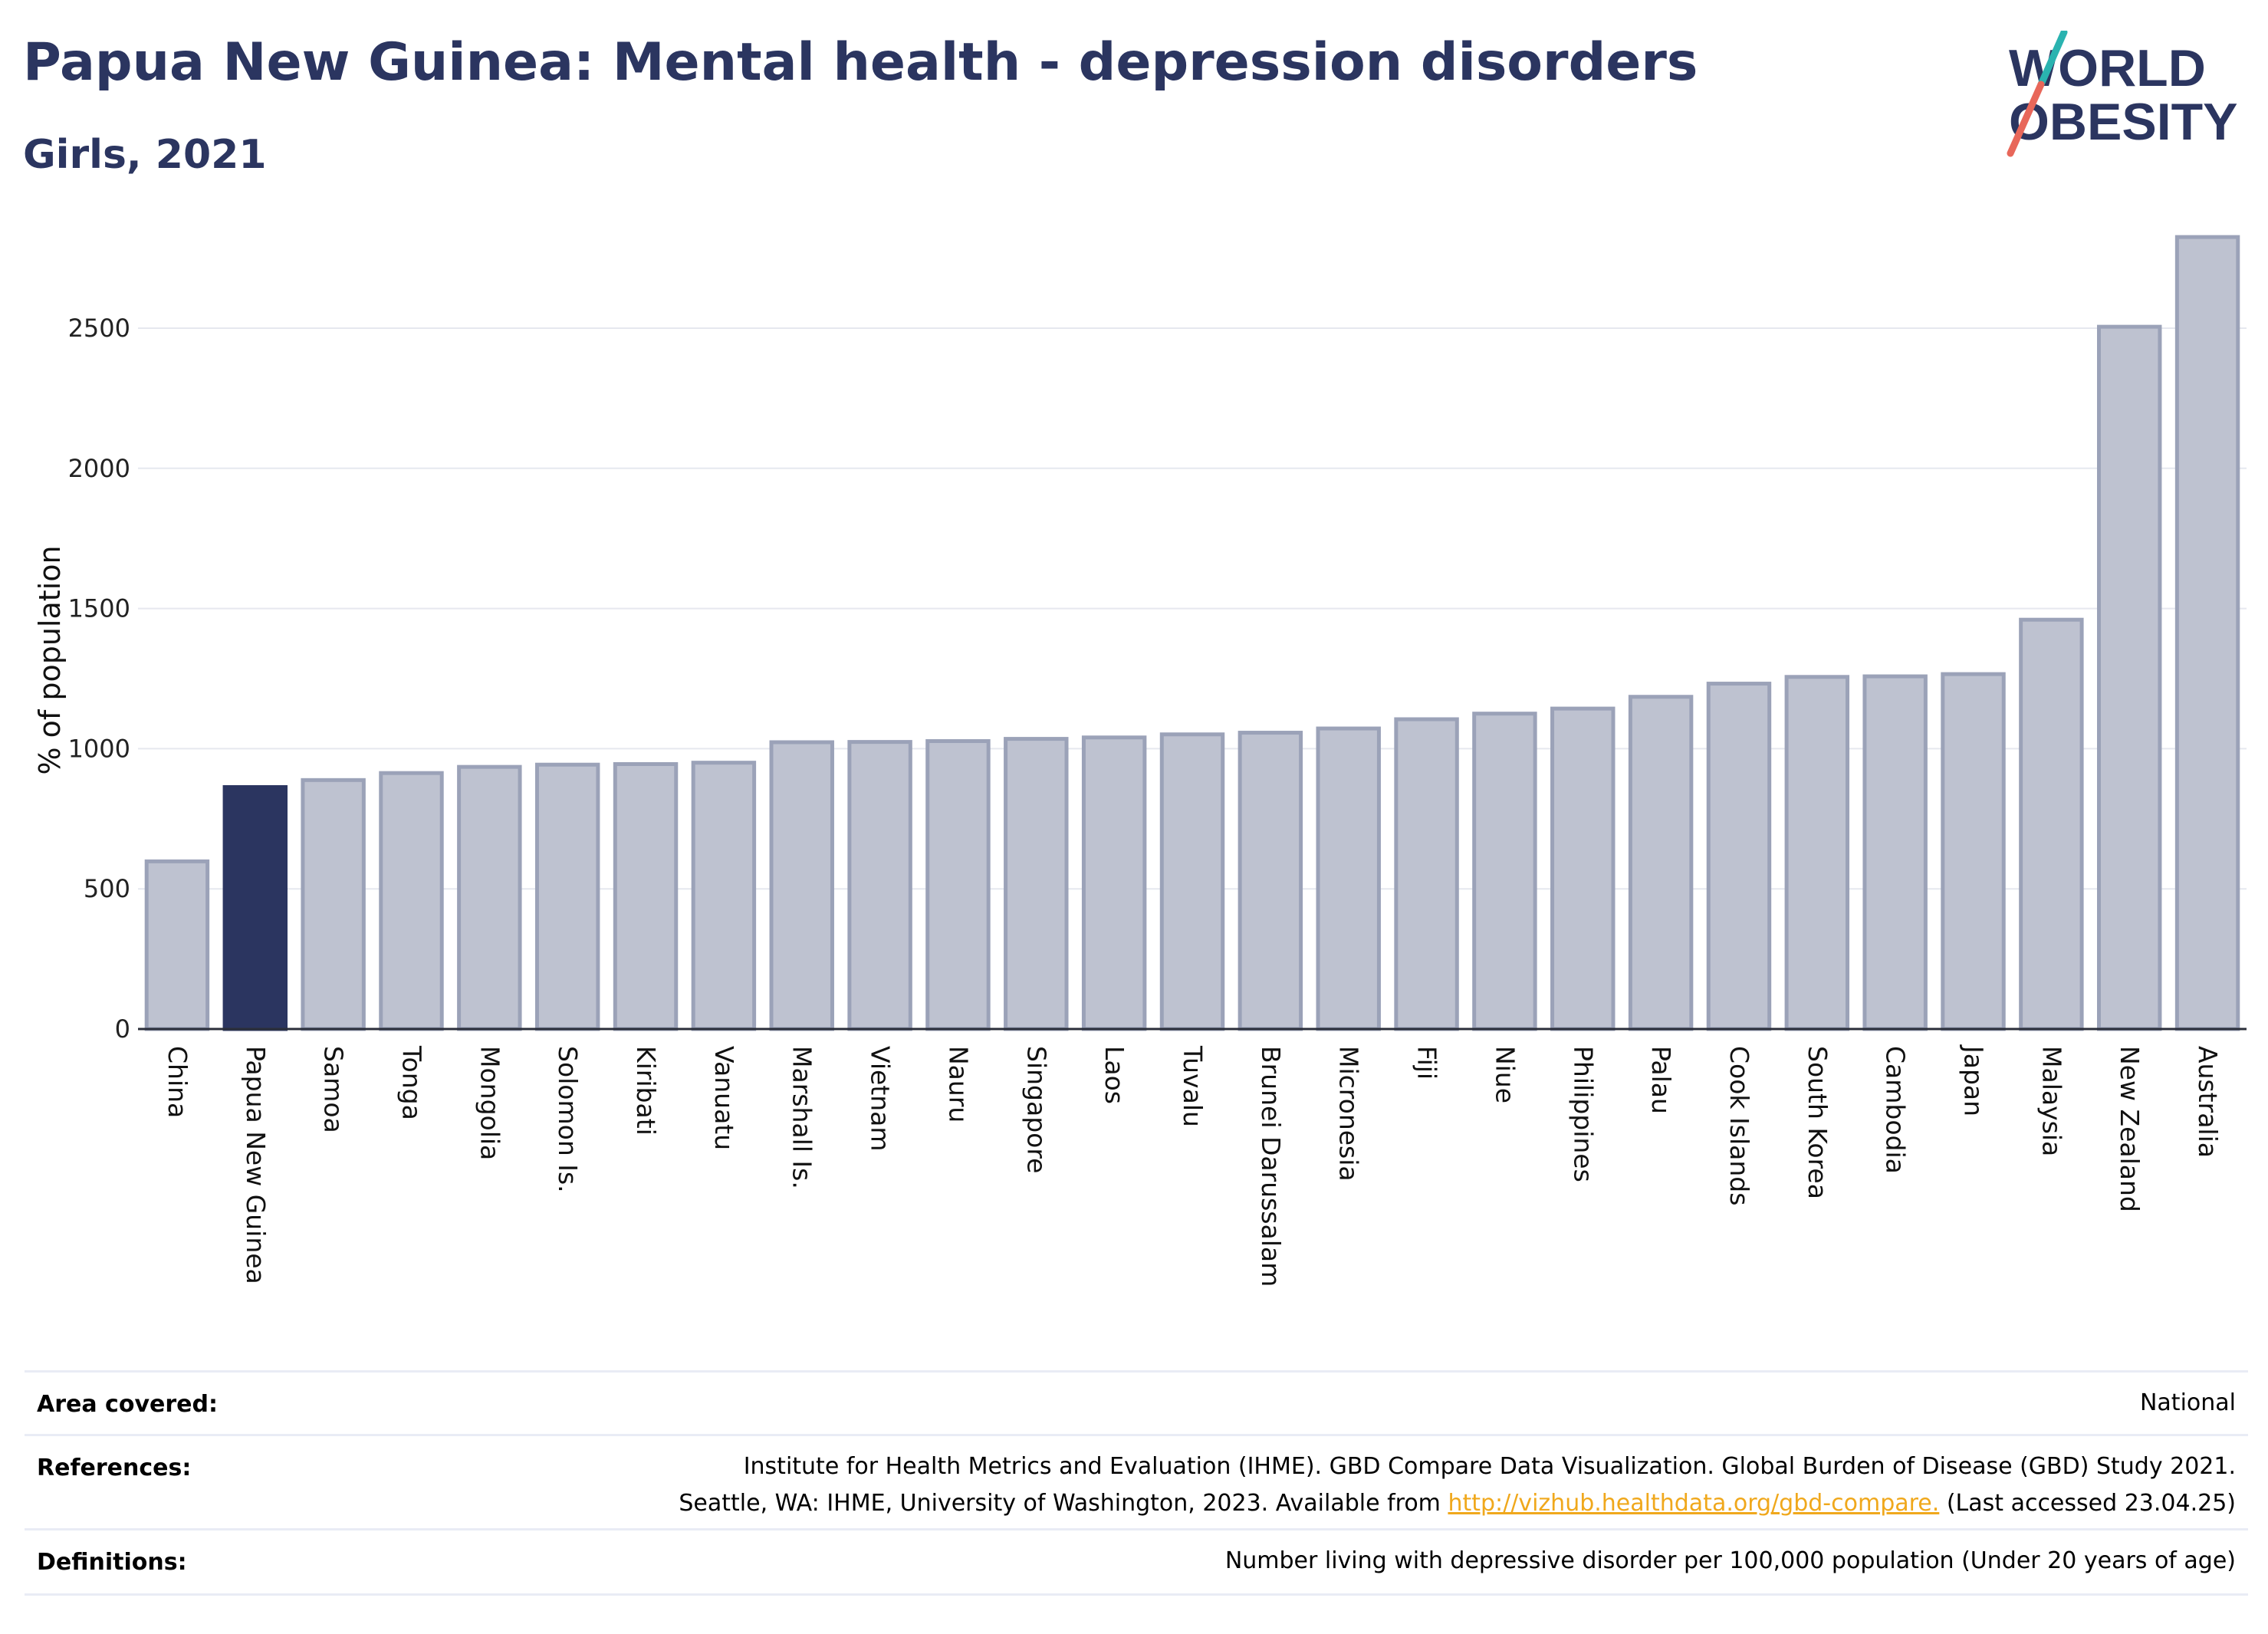  What do you see at coordinates (1136, 1404) in the screenshot?
I see `footer-area-row: Area covered: National` at bounding box center [1136, 1404].